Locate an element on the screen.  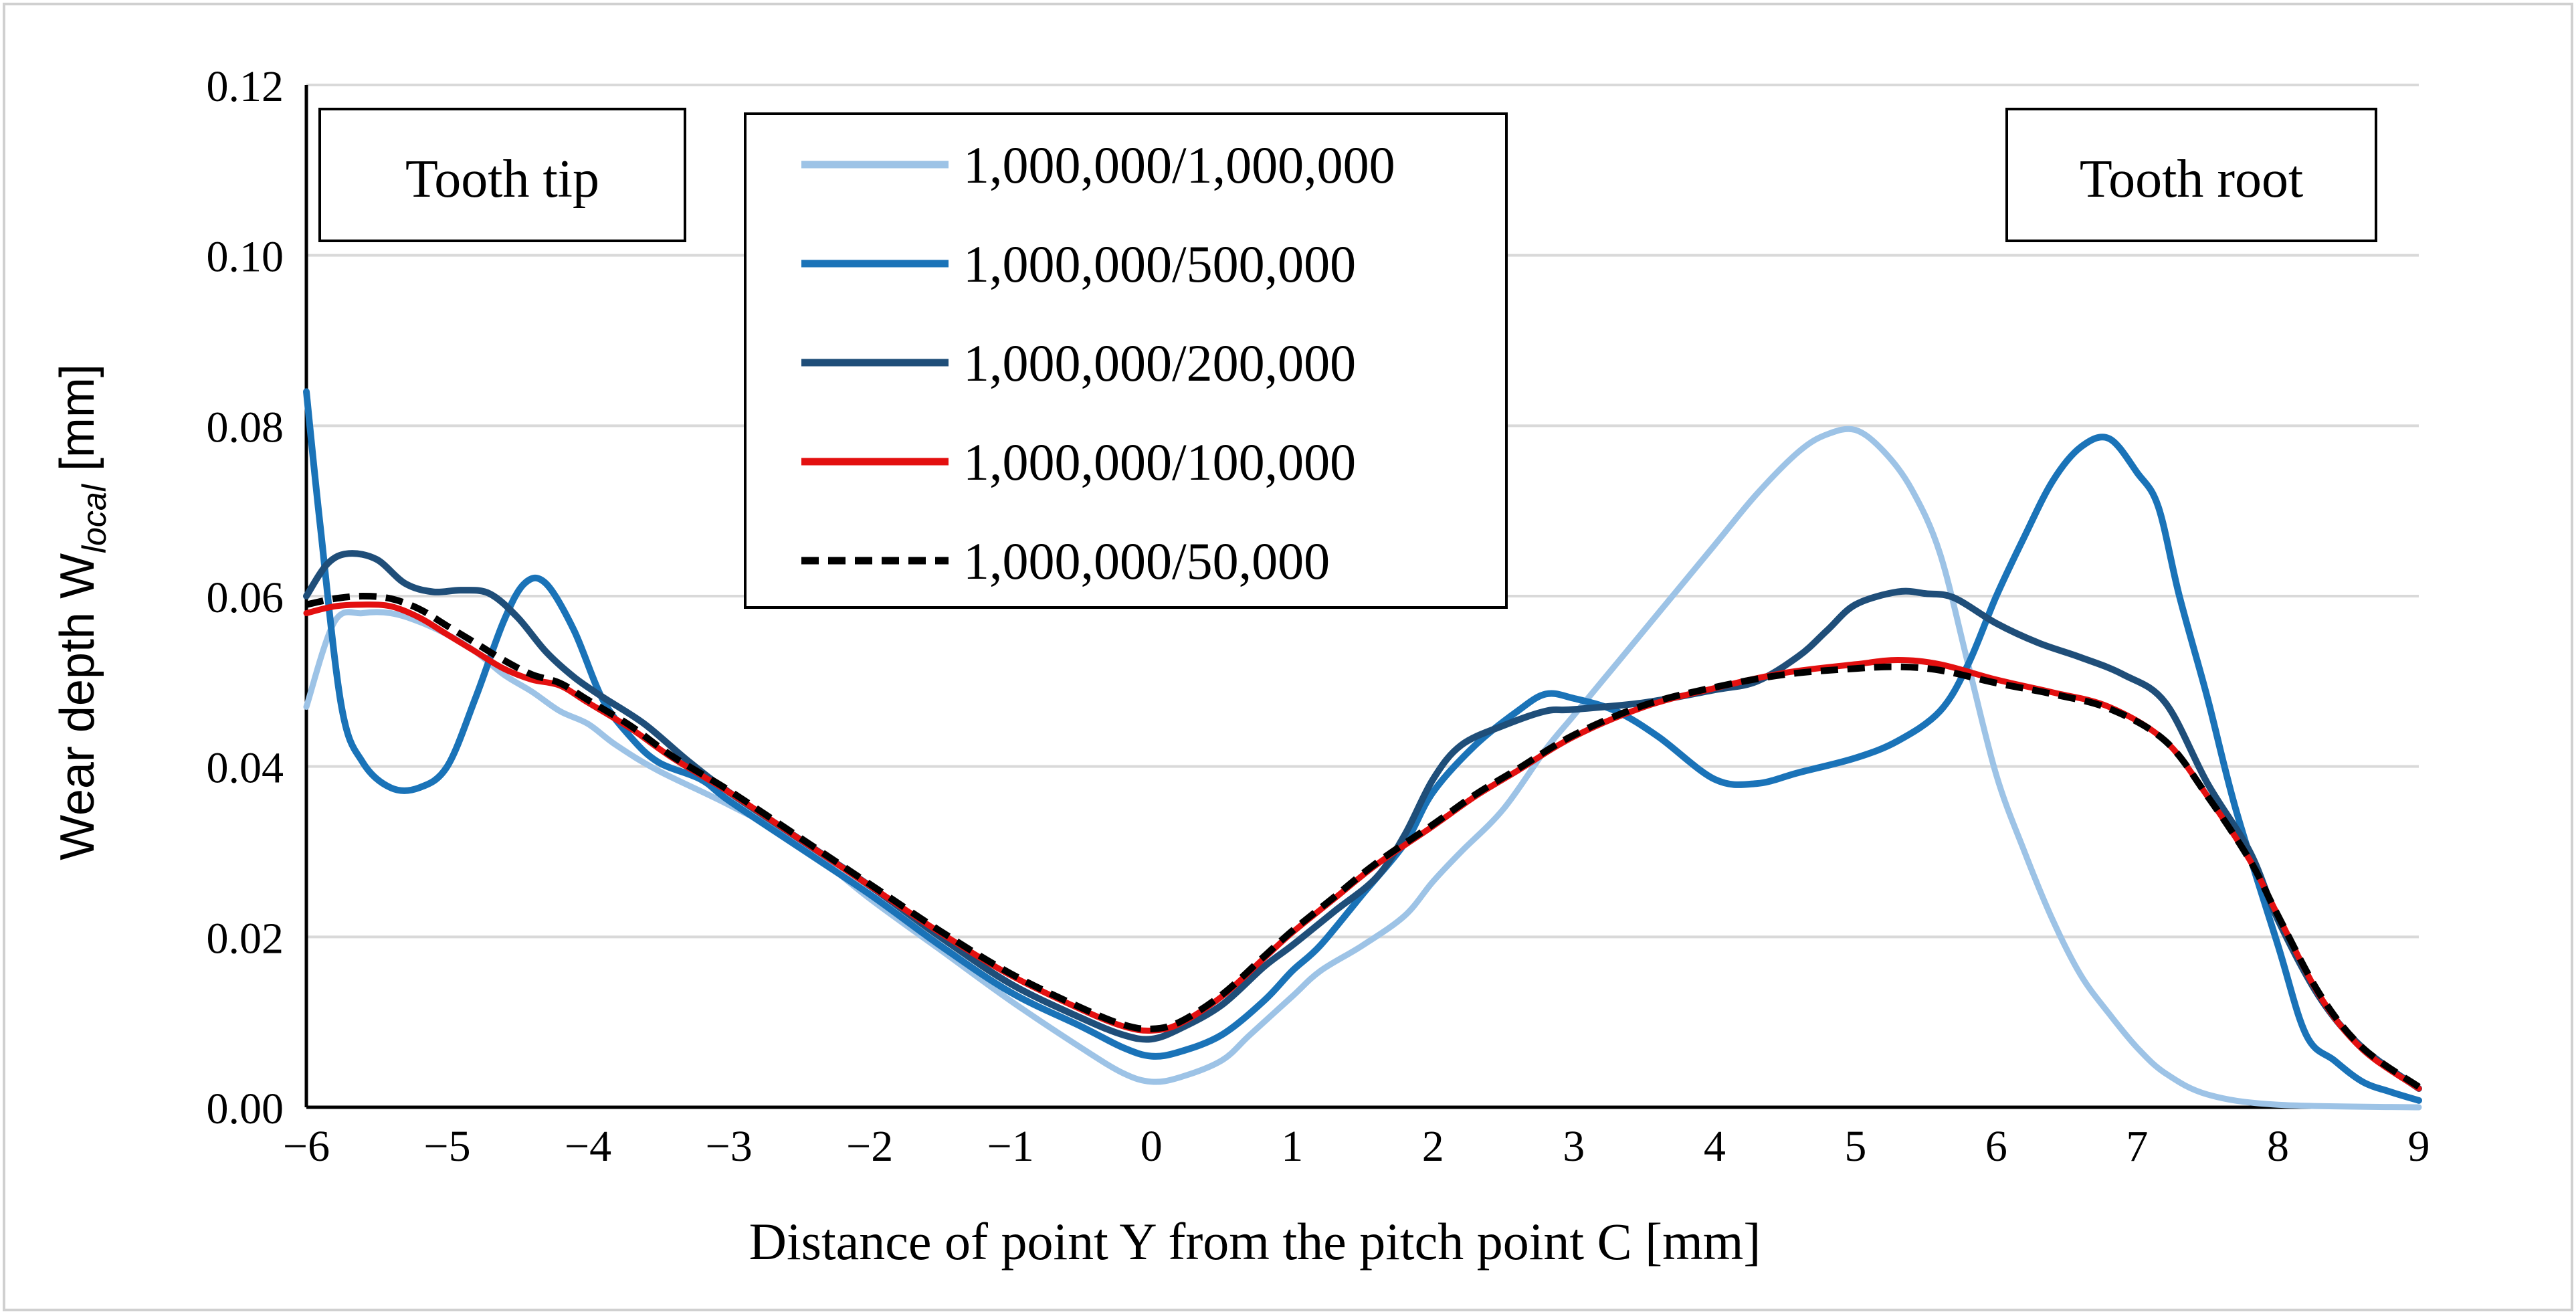
y-tick-label: 0.02 is located at coordinates (246, 938).